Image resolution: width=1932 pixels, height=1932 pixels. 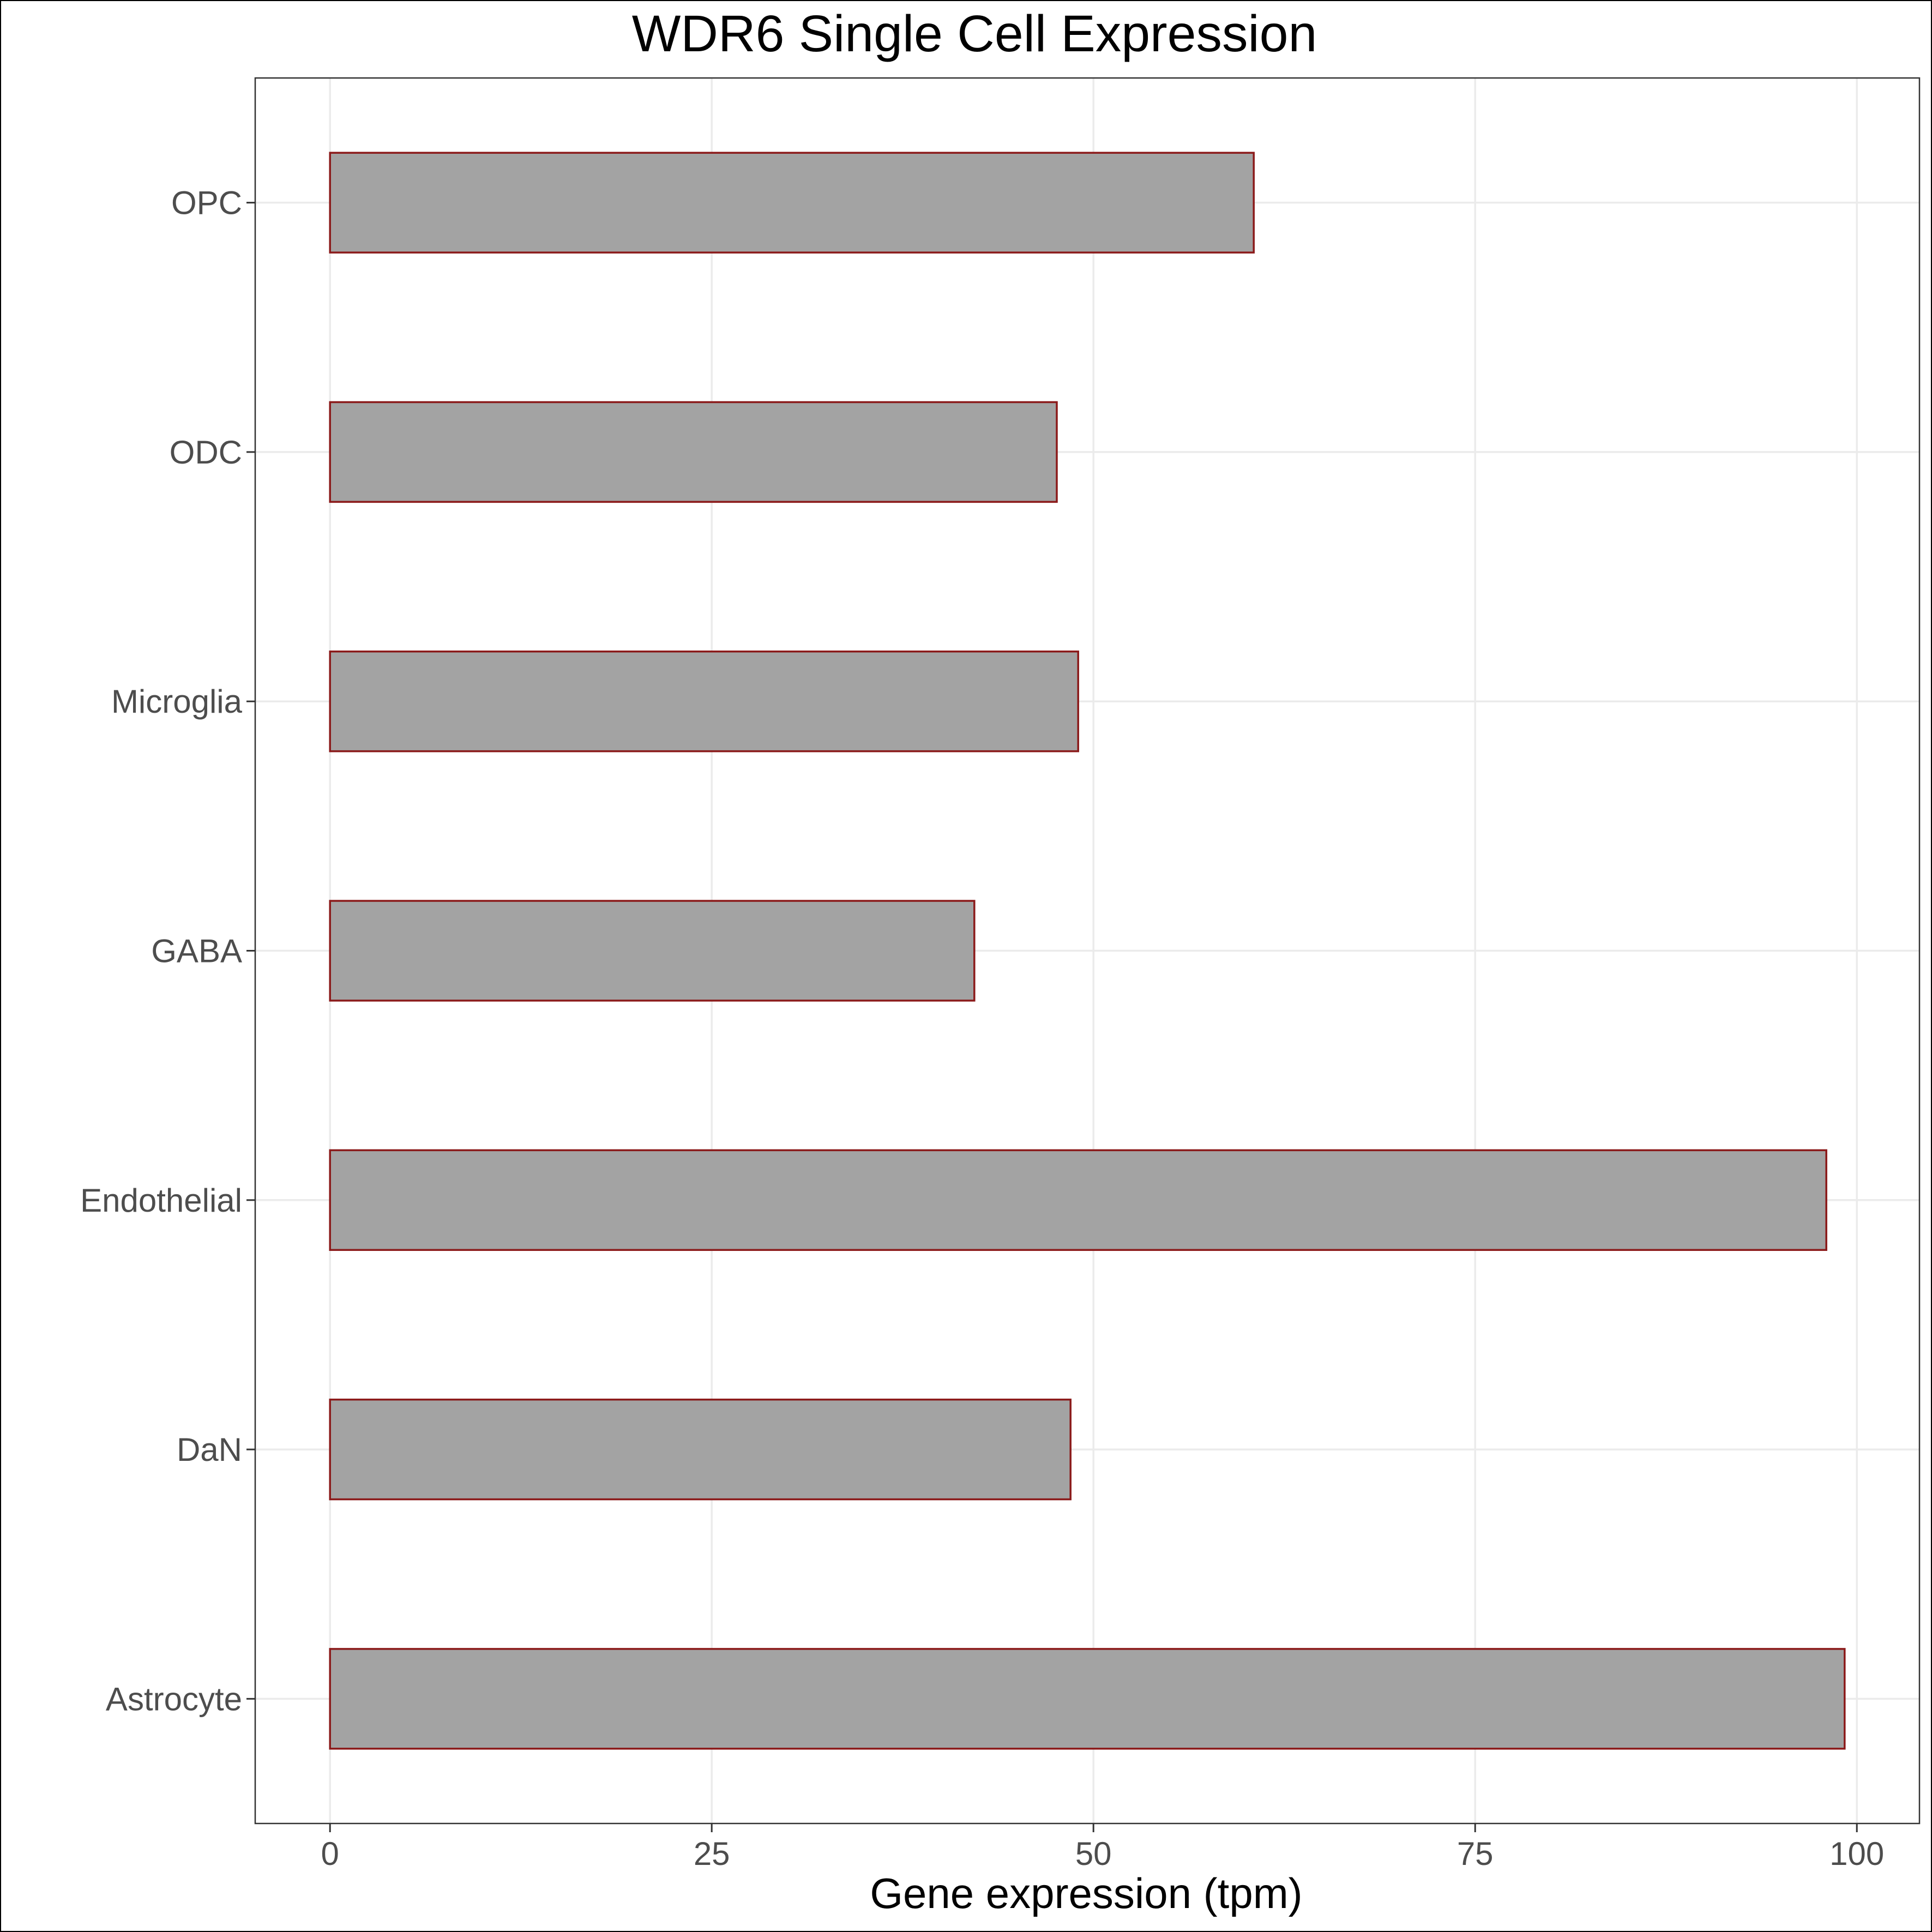 What do you see at coordinates (700, 1449) in the screenshot?
I see `bar-dan` at bounding box center [700, 1449].